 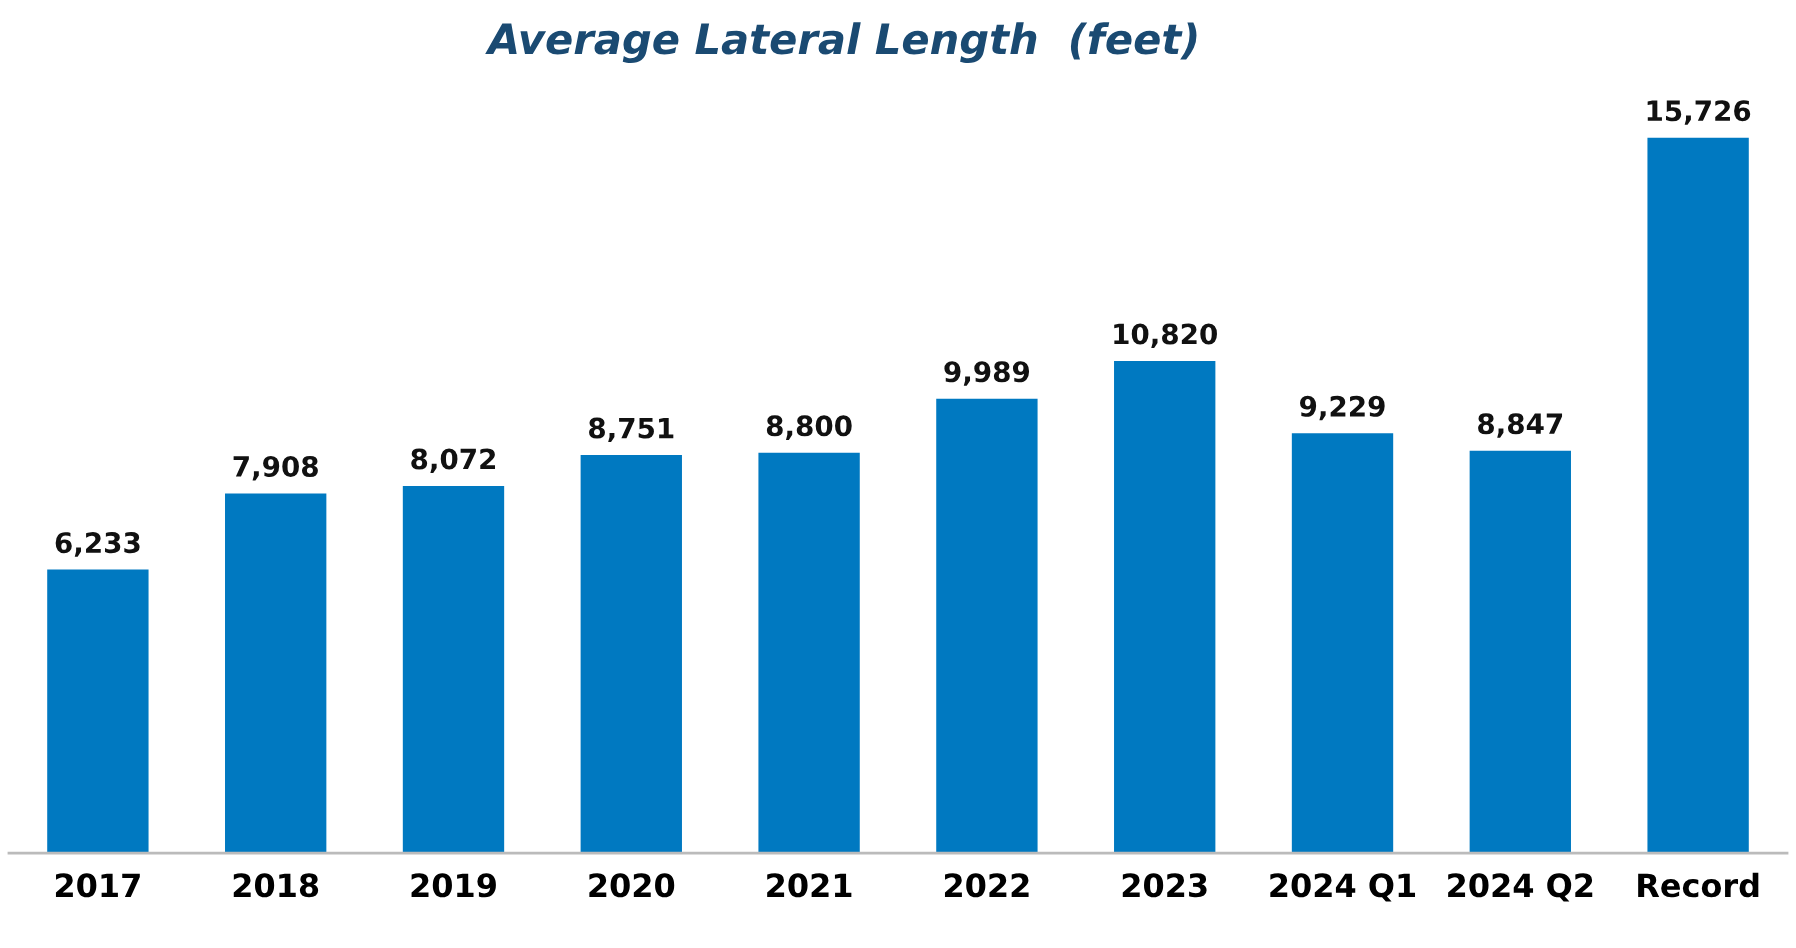 What do you see at coordinates (809, 885) in the screenshot?
I see `x-tick-label: 2021` at bounding box center [809, 885].